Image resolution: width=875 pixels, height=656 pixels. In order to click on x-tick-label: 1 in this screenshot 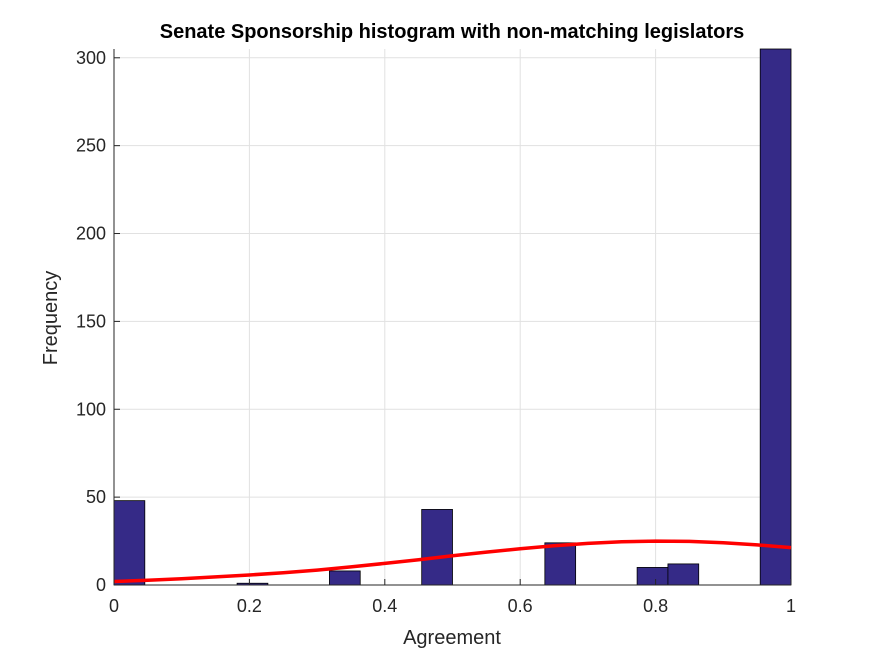, I will do `click(791, 606)`.